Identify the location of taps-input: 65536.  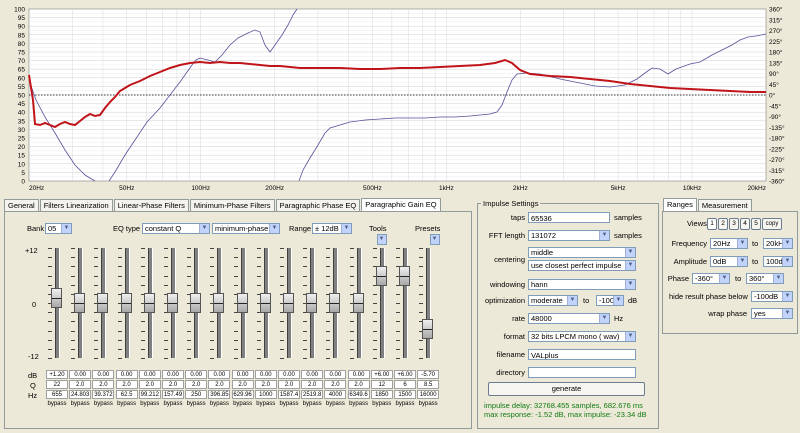
(569, 217).